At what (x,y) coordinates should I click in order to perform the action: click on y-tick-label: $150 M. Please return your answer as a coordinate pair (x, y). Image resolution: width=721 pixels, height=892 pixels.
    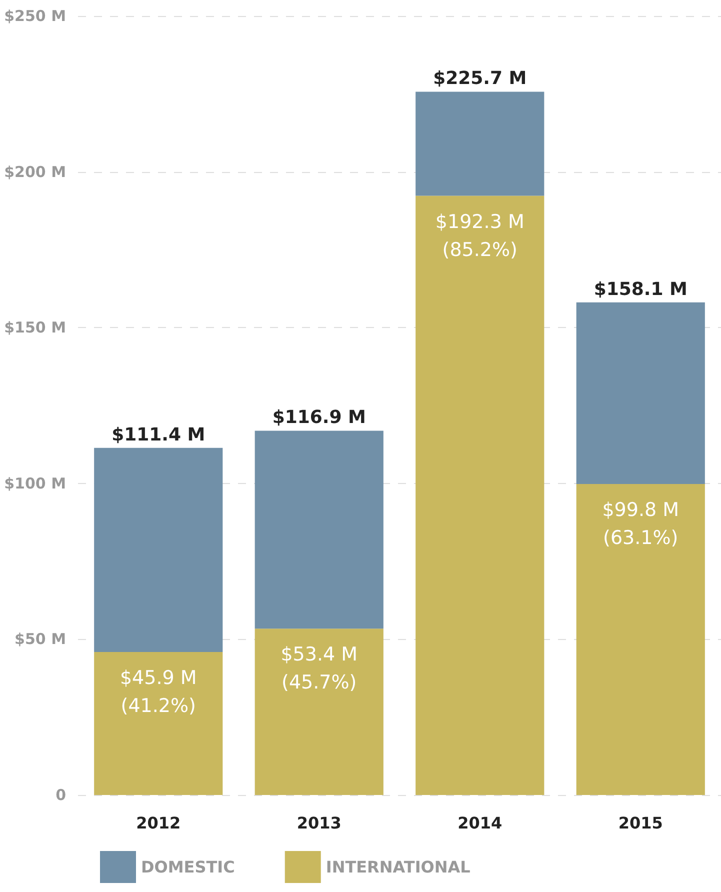
    Looking at the image, I should click on (35, 327).